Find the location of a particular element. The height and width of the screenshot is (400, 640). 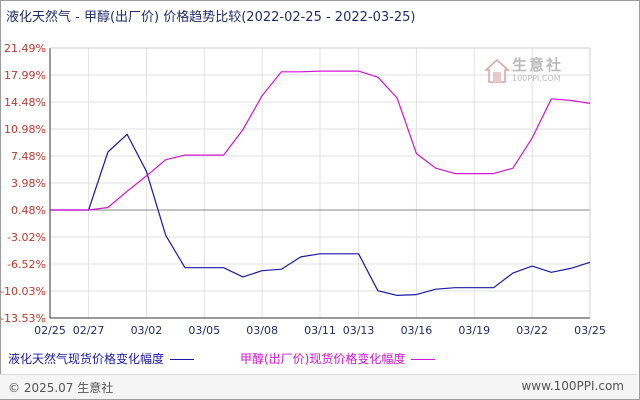

y-tick-label: 3.98% is located at coordinates (28, 183).